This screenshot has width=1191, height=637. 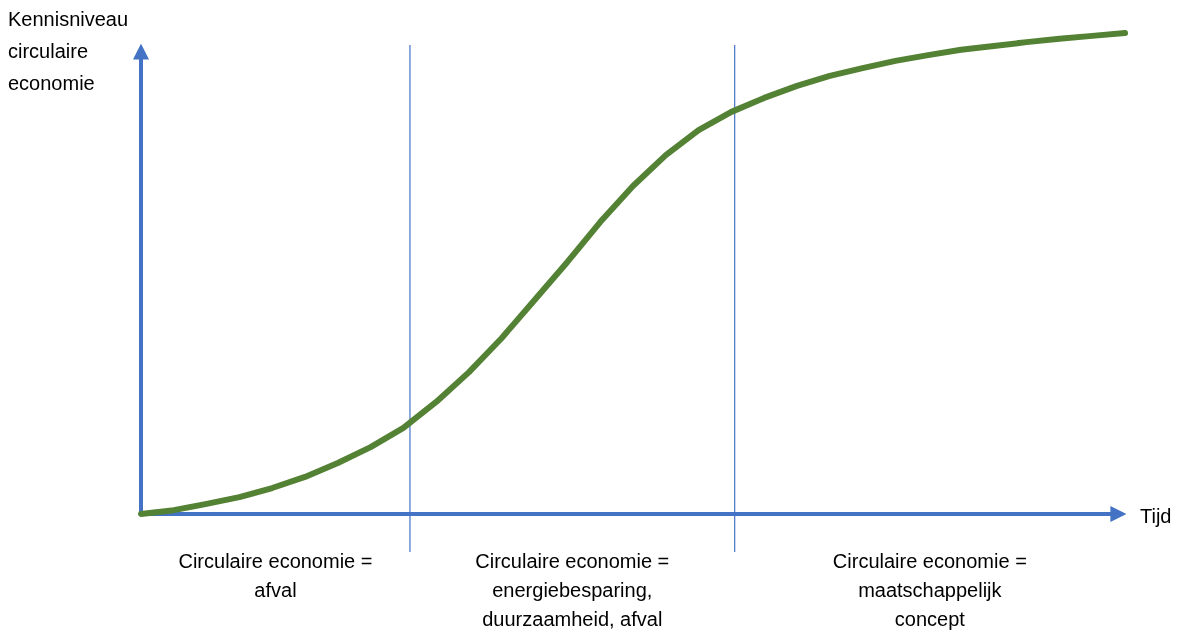 I want to click on x-axis-title: Tijd, so click(x=1156, y=516).